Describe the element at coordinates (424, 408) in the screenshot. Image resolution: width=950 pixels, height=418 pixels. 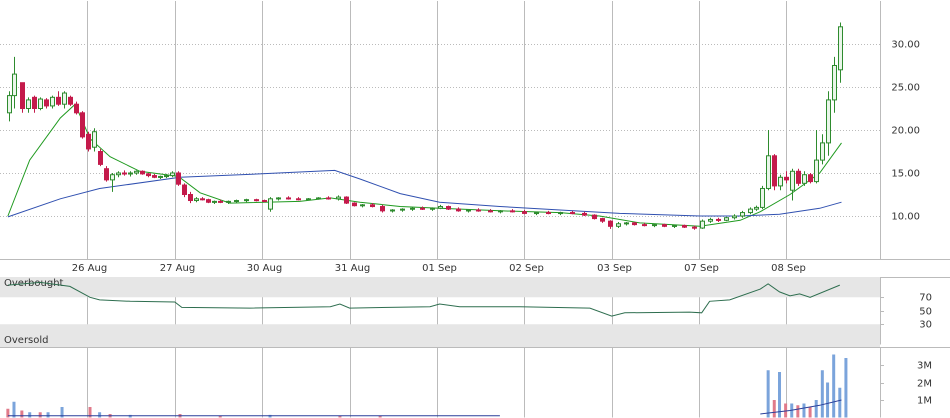
I see `volume-average` at that location.